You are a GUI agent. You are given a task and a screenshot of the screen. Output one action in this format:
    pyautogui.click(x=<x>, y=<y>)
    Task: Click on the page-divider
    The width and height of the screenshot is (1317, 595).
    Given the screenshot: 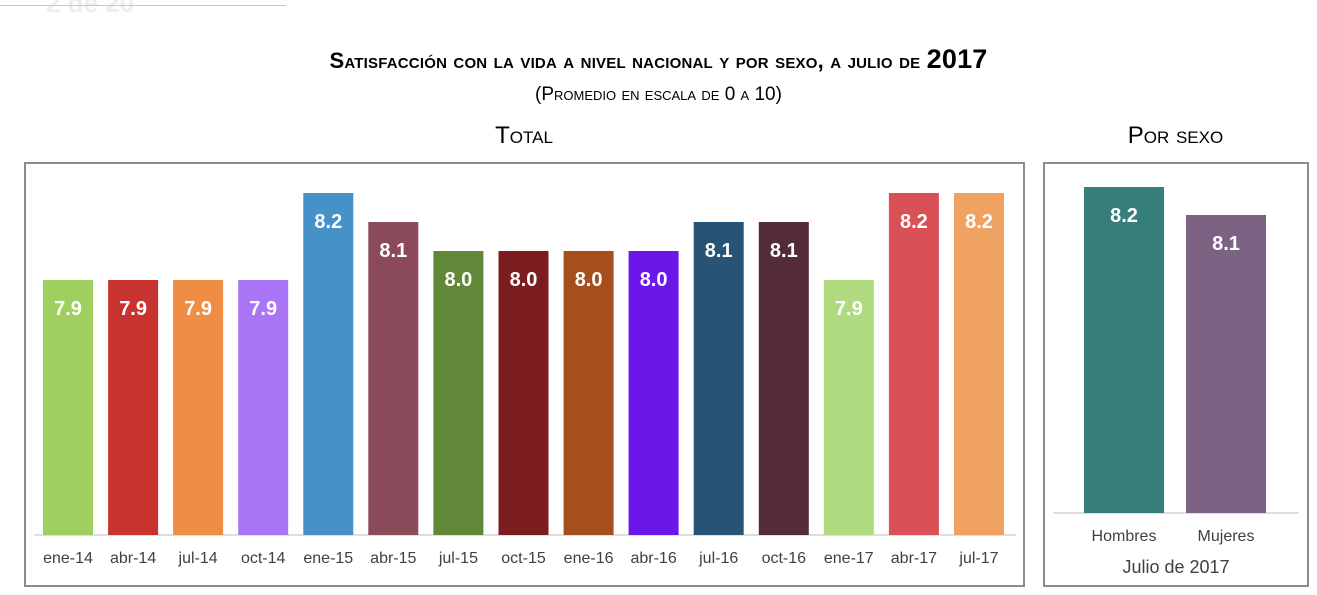 What is the action you would take?
    pyautogui.click(x=143, y=5)
    